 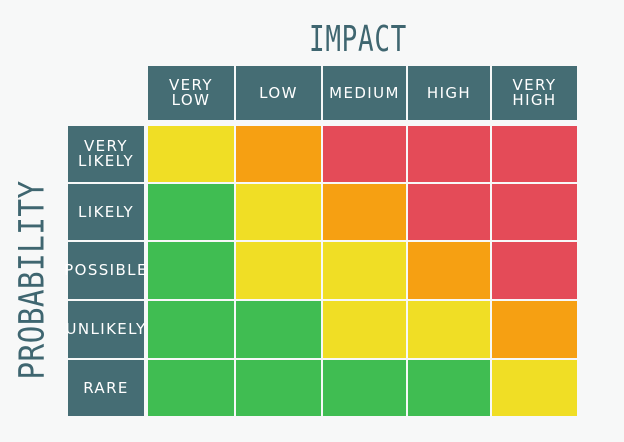 What do you see at coordinates (449, 93) in the screenshot?
I see `impact-column-header: High` at bounding box center [449, 93].